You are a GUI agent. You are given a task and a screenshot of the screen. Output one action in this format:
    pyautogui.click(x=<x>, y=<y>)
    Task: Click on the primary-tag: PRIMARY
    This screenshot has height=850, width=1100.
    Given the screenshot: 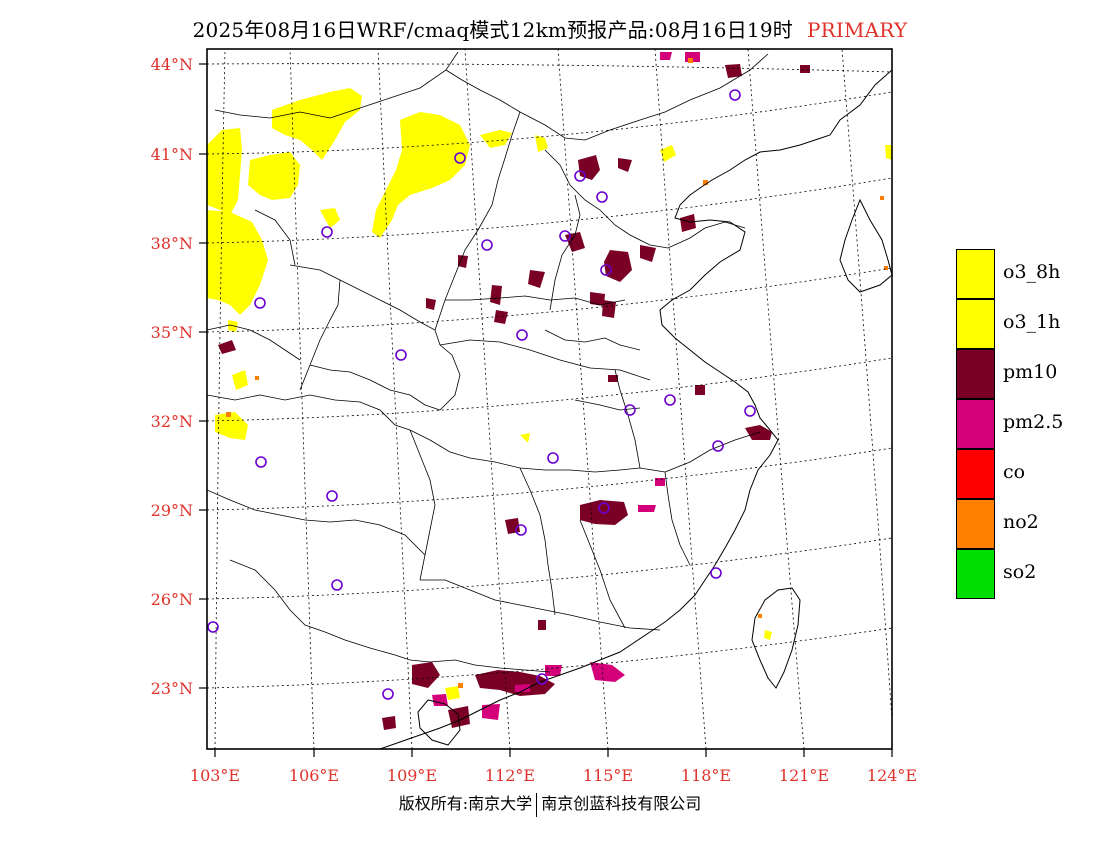 What is the action you would take?
    pyautogui.click(x=857, y=30)
    